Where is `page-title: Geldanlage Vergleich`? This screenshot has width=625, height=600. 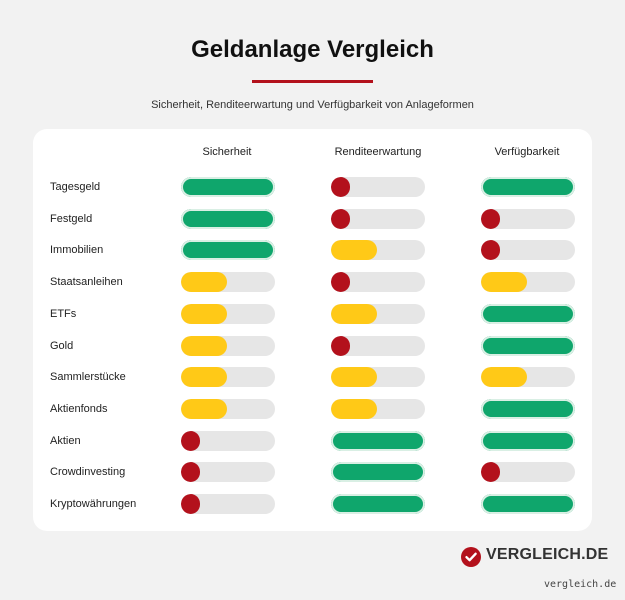 page-title: Geldanlage Vergleich is located at coordinates (312, 49).